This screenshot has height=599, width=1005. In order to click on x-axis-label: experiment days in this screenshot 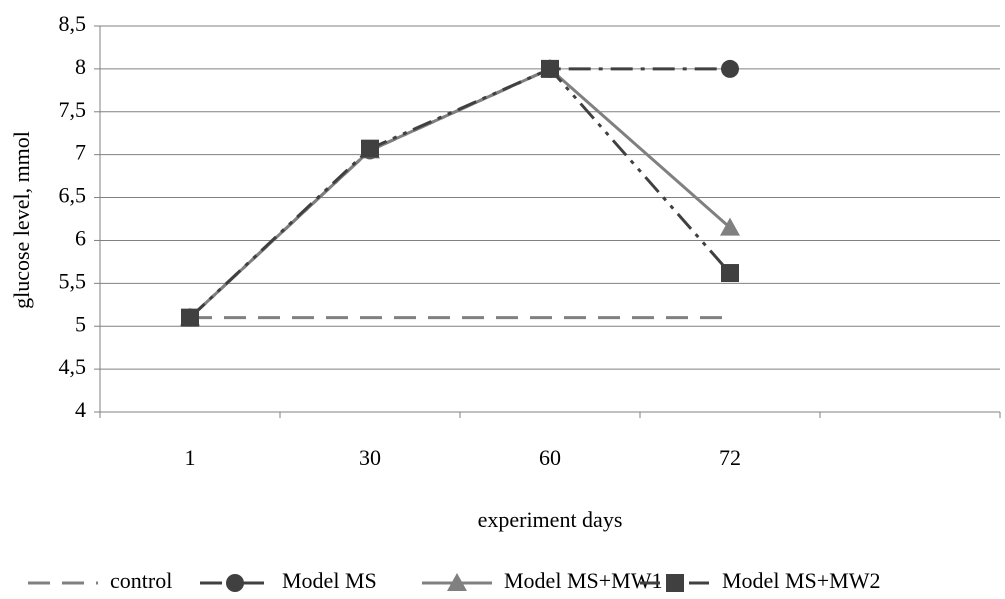, I will do `click(550, 519)`.